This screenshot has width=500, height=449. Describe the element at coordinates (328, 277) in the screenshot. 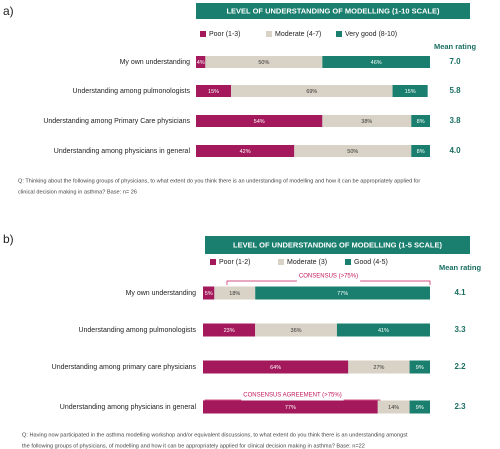

I see `annotation: CONSENSUS (>75%)` at that location.